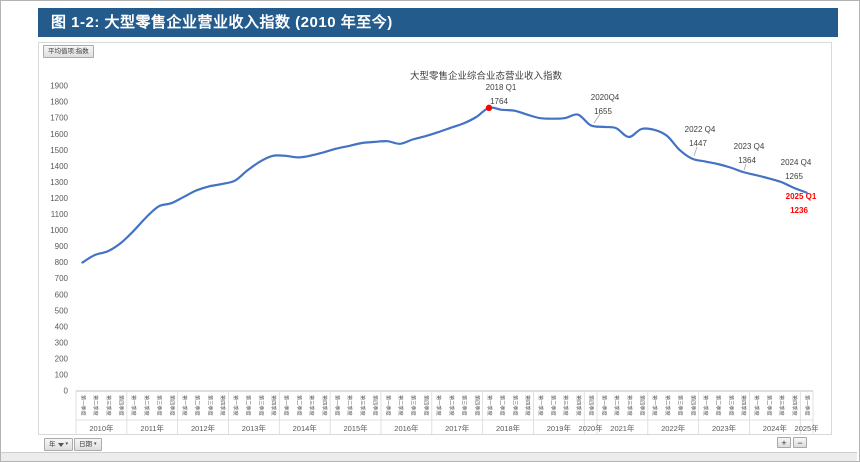  Describe the element at coordinates (784, 442) in the screenshot. I see `drill-down-button: +` at that location.